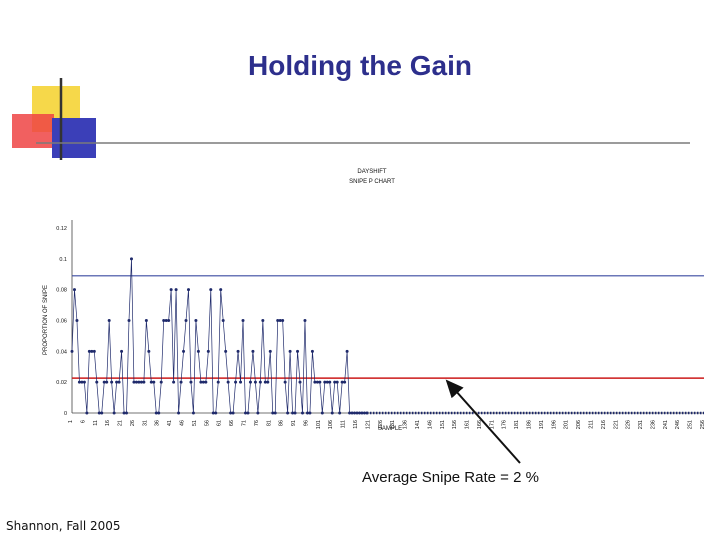  I want to click on y-tick-label: 0.02, so click(61, 383).